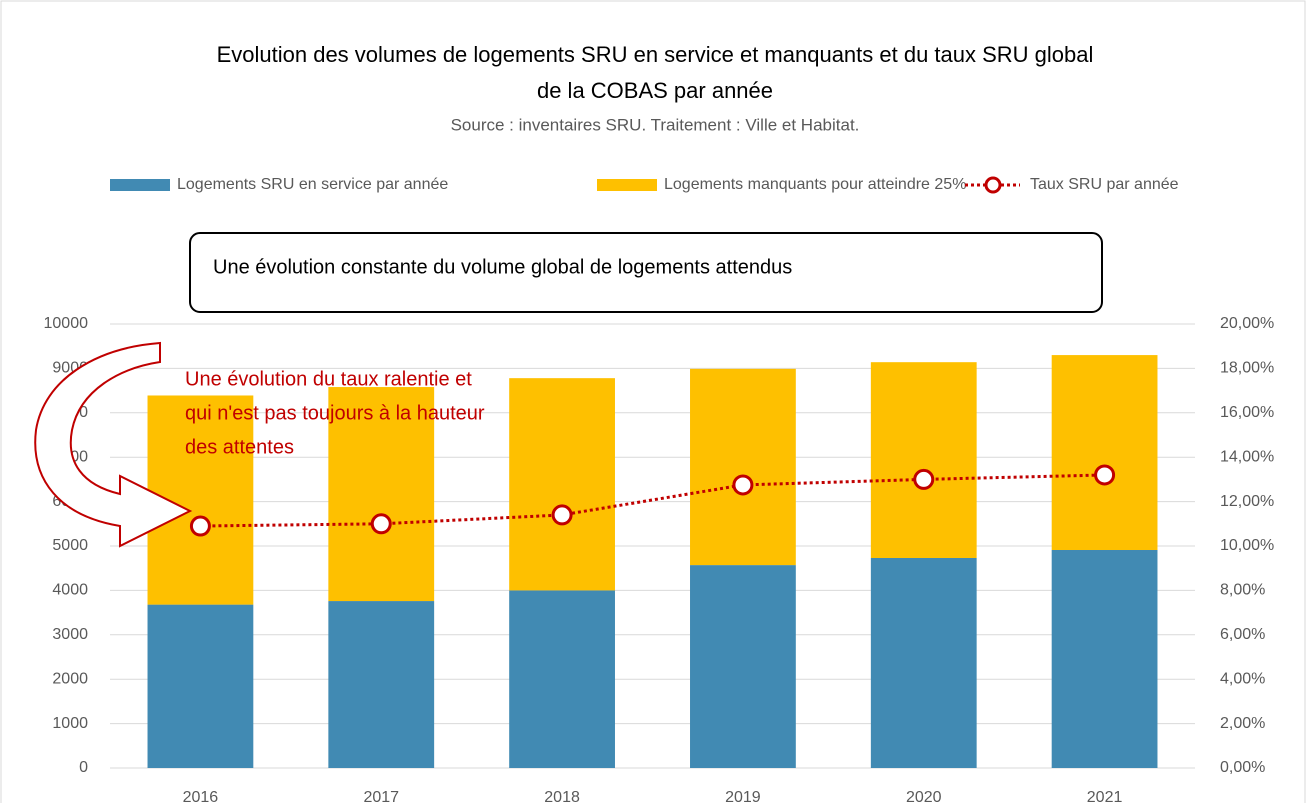 Image resolution: width=1306 pixels, height=803 pixels. What do you see at coordinates (743, 796) in the screenshot?
I see `x-tick-label: 2019` at bounding box center [743, 796].